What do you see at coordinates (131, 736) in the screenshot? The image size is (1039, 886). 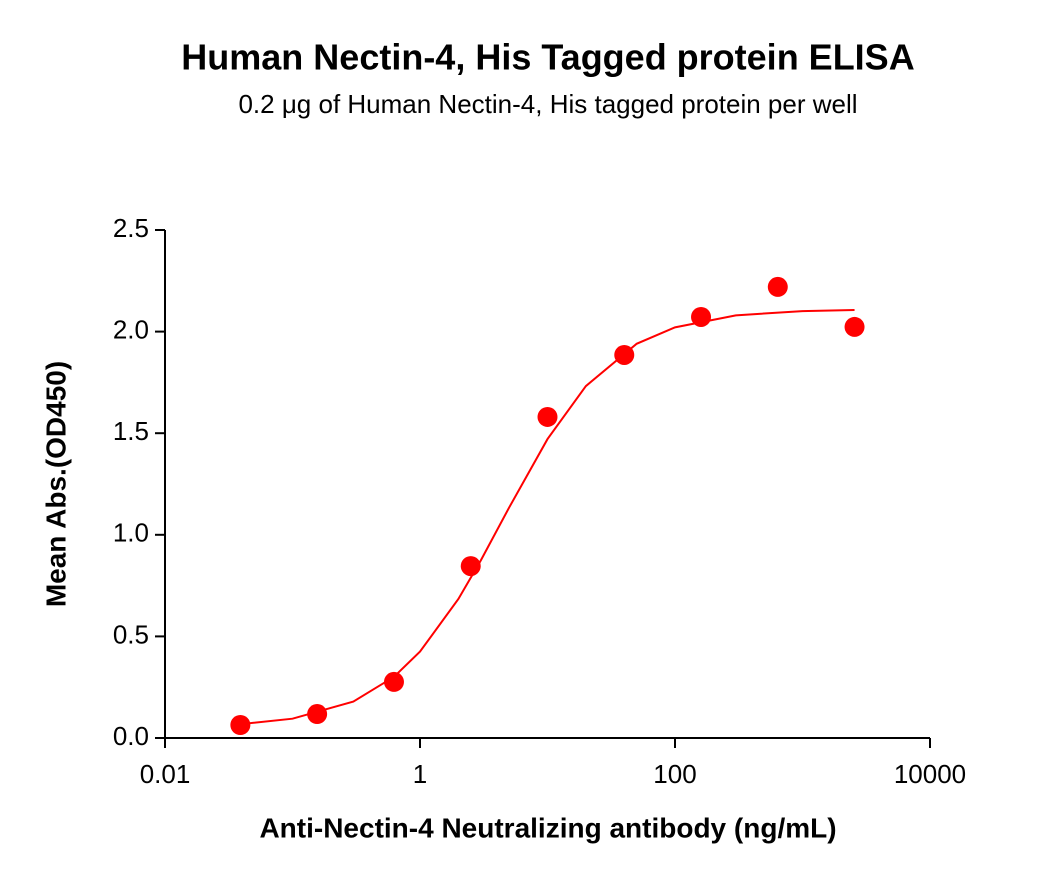 I see `y-tick-label: 0.0` at bounding box center [131, 736].